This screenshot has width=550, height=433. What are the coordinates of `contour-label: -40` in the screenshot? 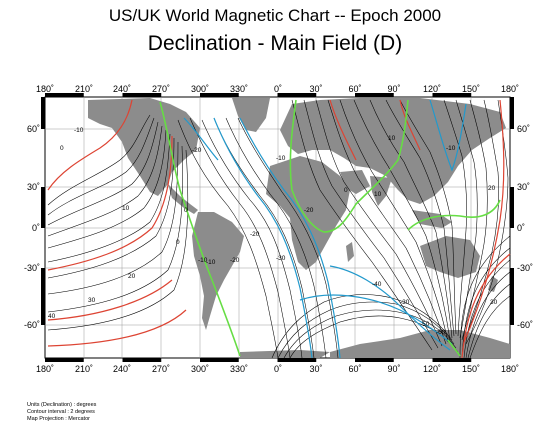 It's located at (377, 284).